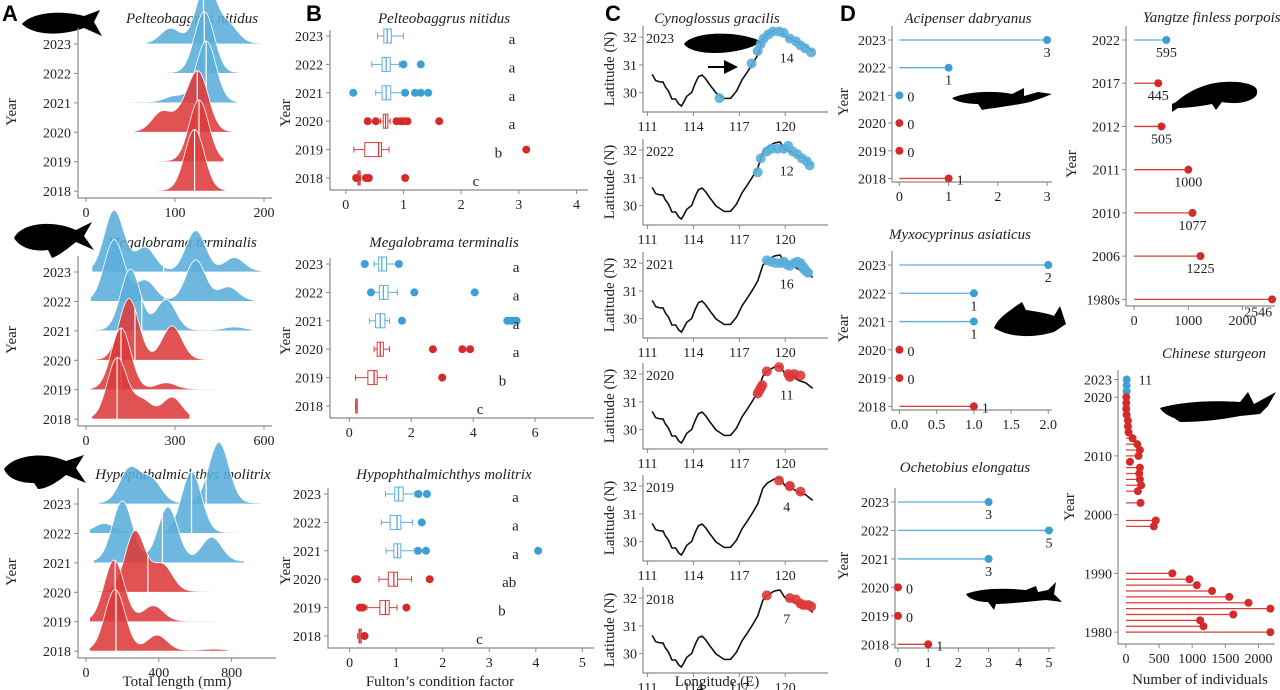 The width and height of the screenshot is (1280, 690). What do you see at coordinates (57, 420) in the screenshot?
I see `ridge-ytick-label: 2018` at bounding box center [57, 420].